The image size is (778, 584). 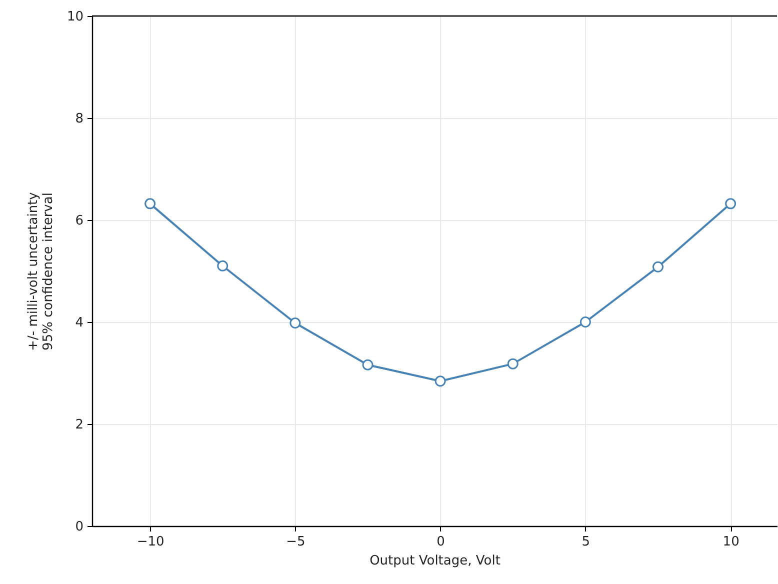 What do you see at coordinates (79, 425) in the screenshot?
I see `y-tick-label: 2` at bounding box center [79, 425].